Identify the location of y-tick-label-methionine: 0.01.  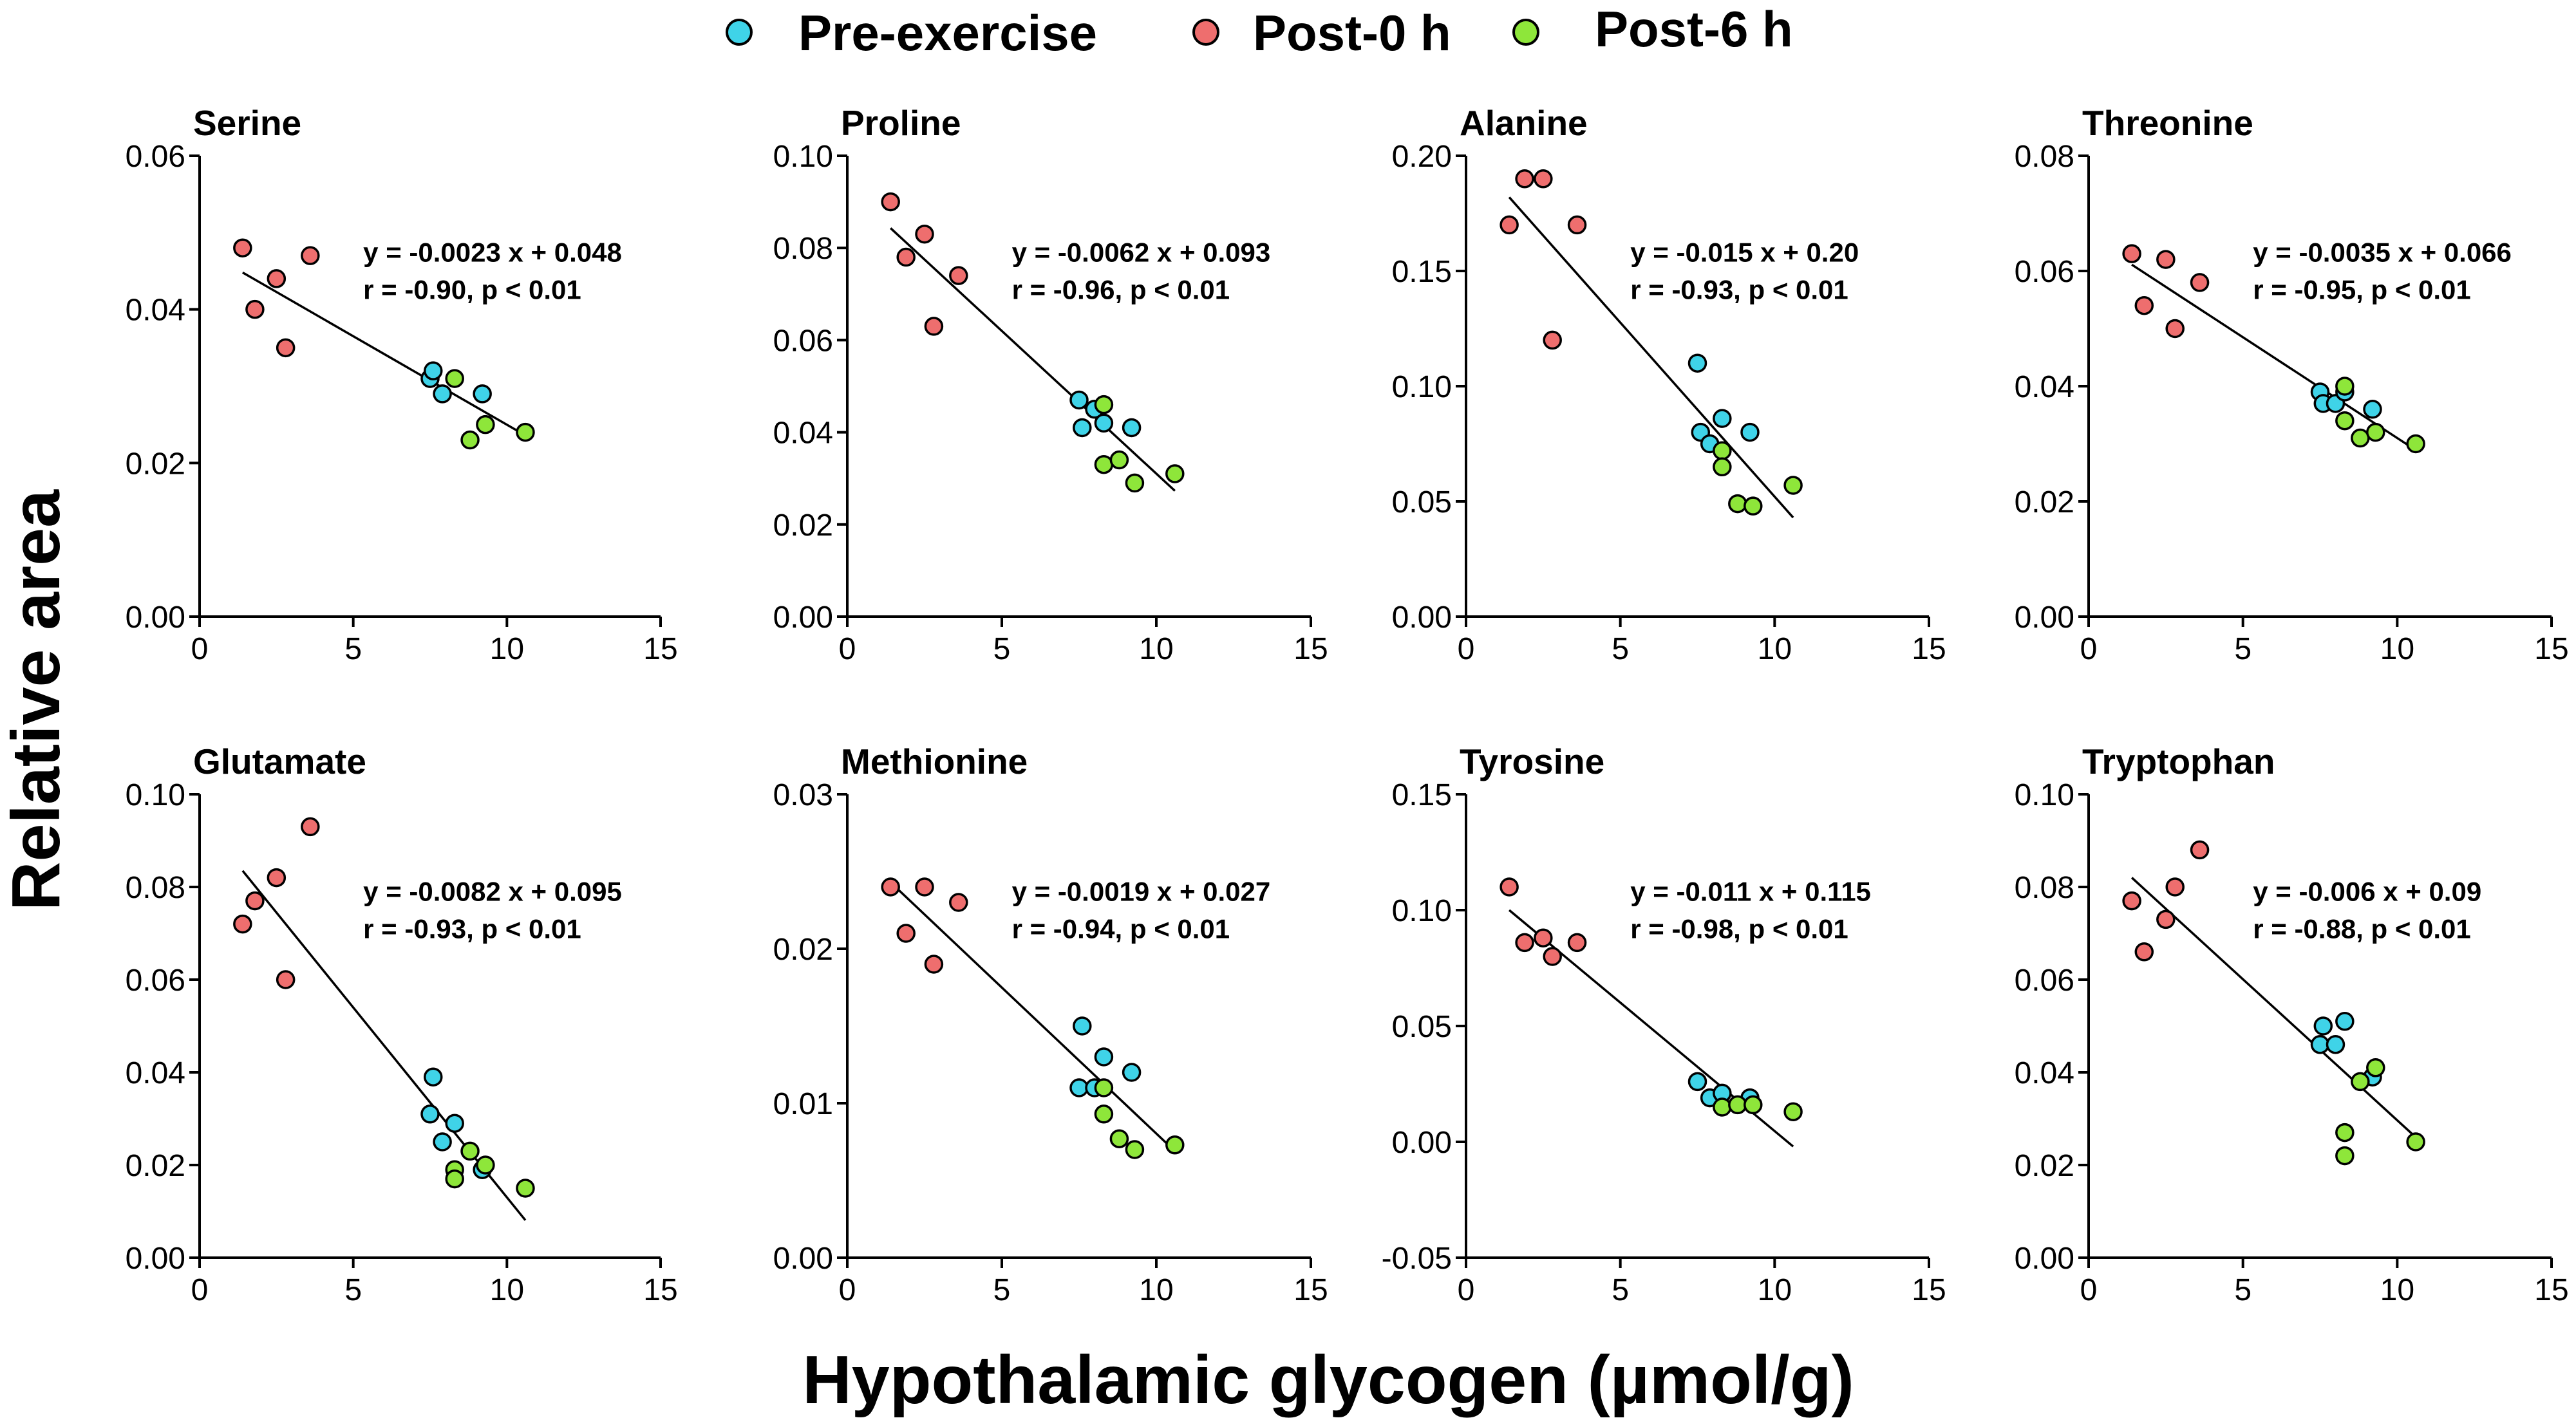
(803, 1104).